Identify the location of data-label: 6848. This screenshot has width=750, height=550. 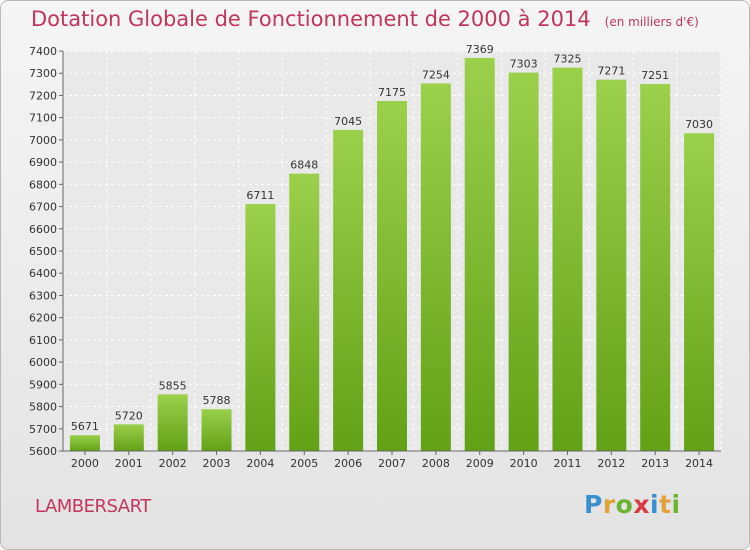
(304, 165).